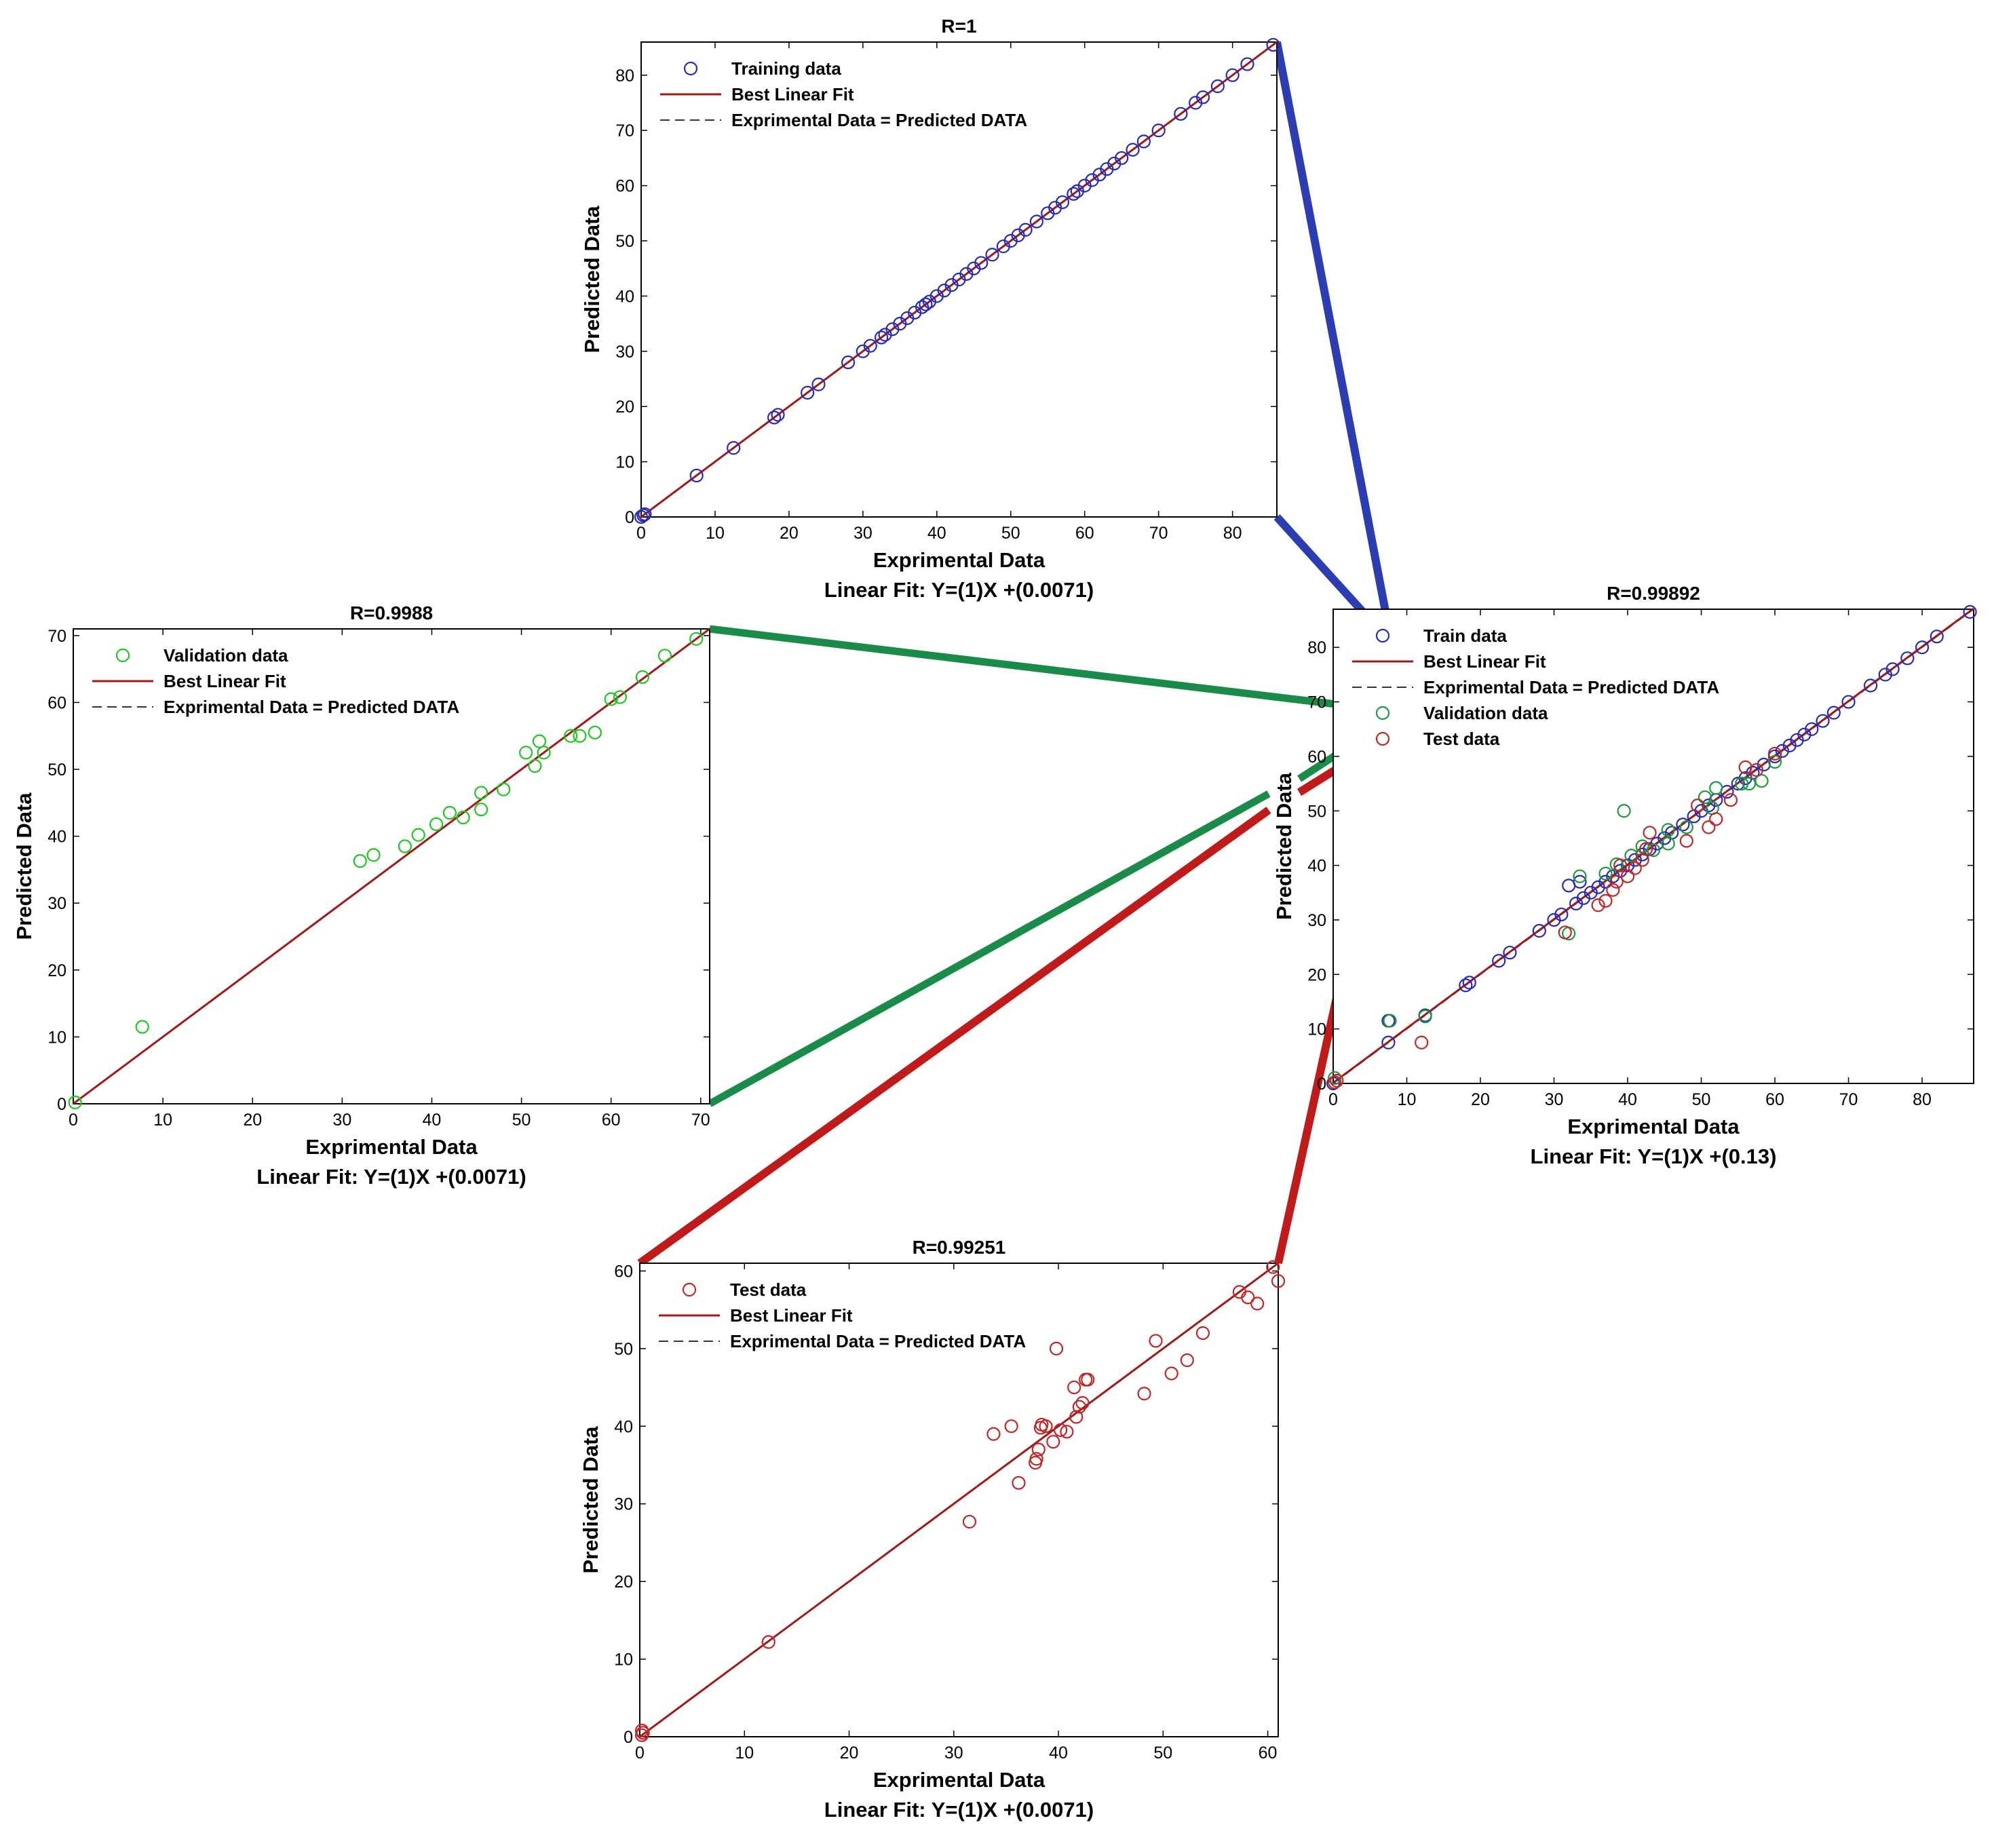  Describe the element at coordinates (1232, 533) in the screenshot. I see `x-tick-label: 80` at that location.